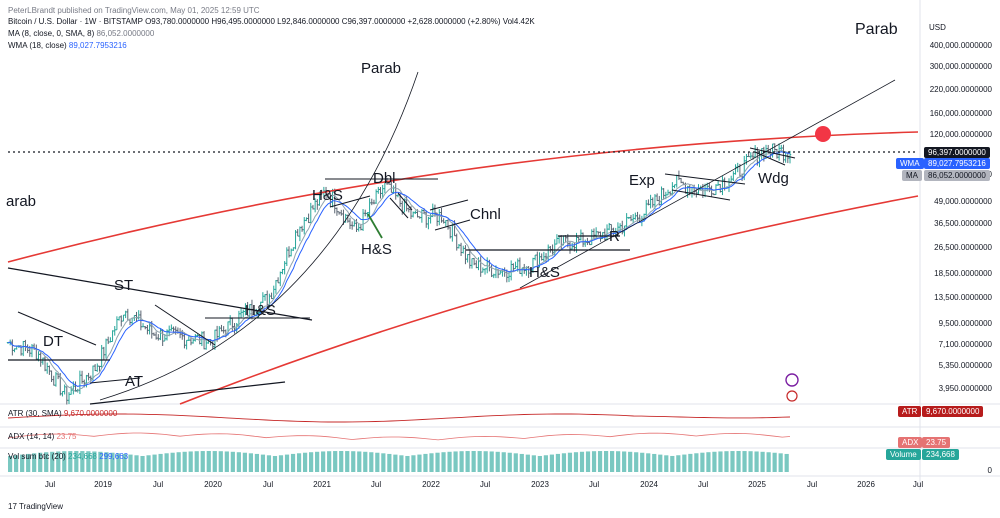  I want to click on price-tick-7: 36,500.0000000, so click(963, 223).